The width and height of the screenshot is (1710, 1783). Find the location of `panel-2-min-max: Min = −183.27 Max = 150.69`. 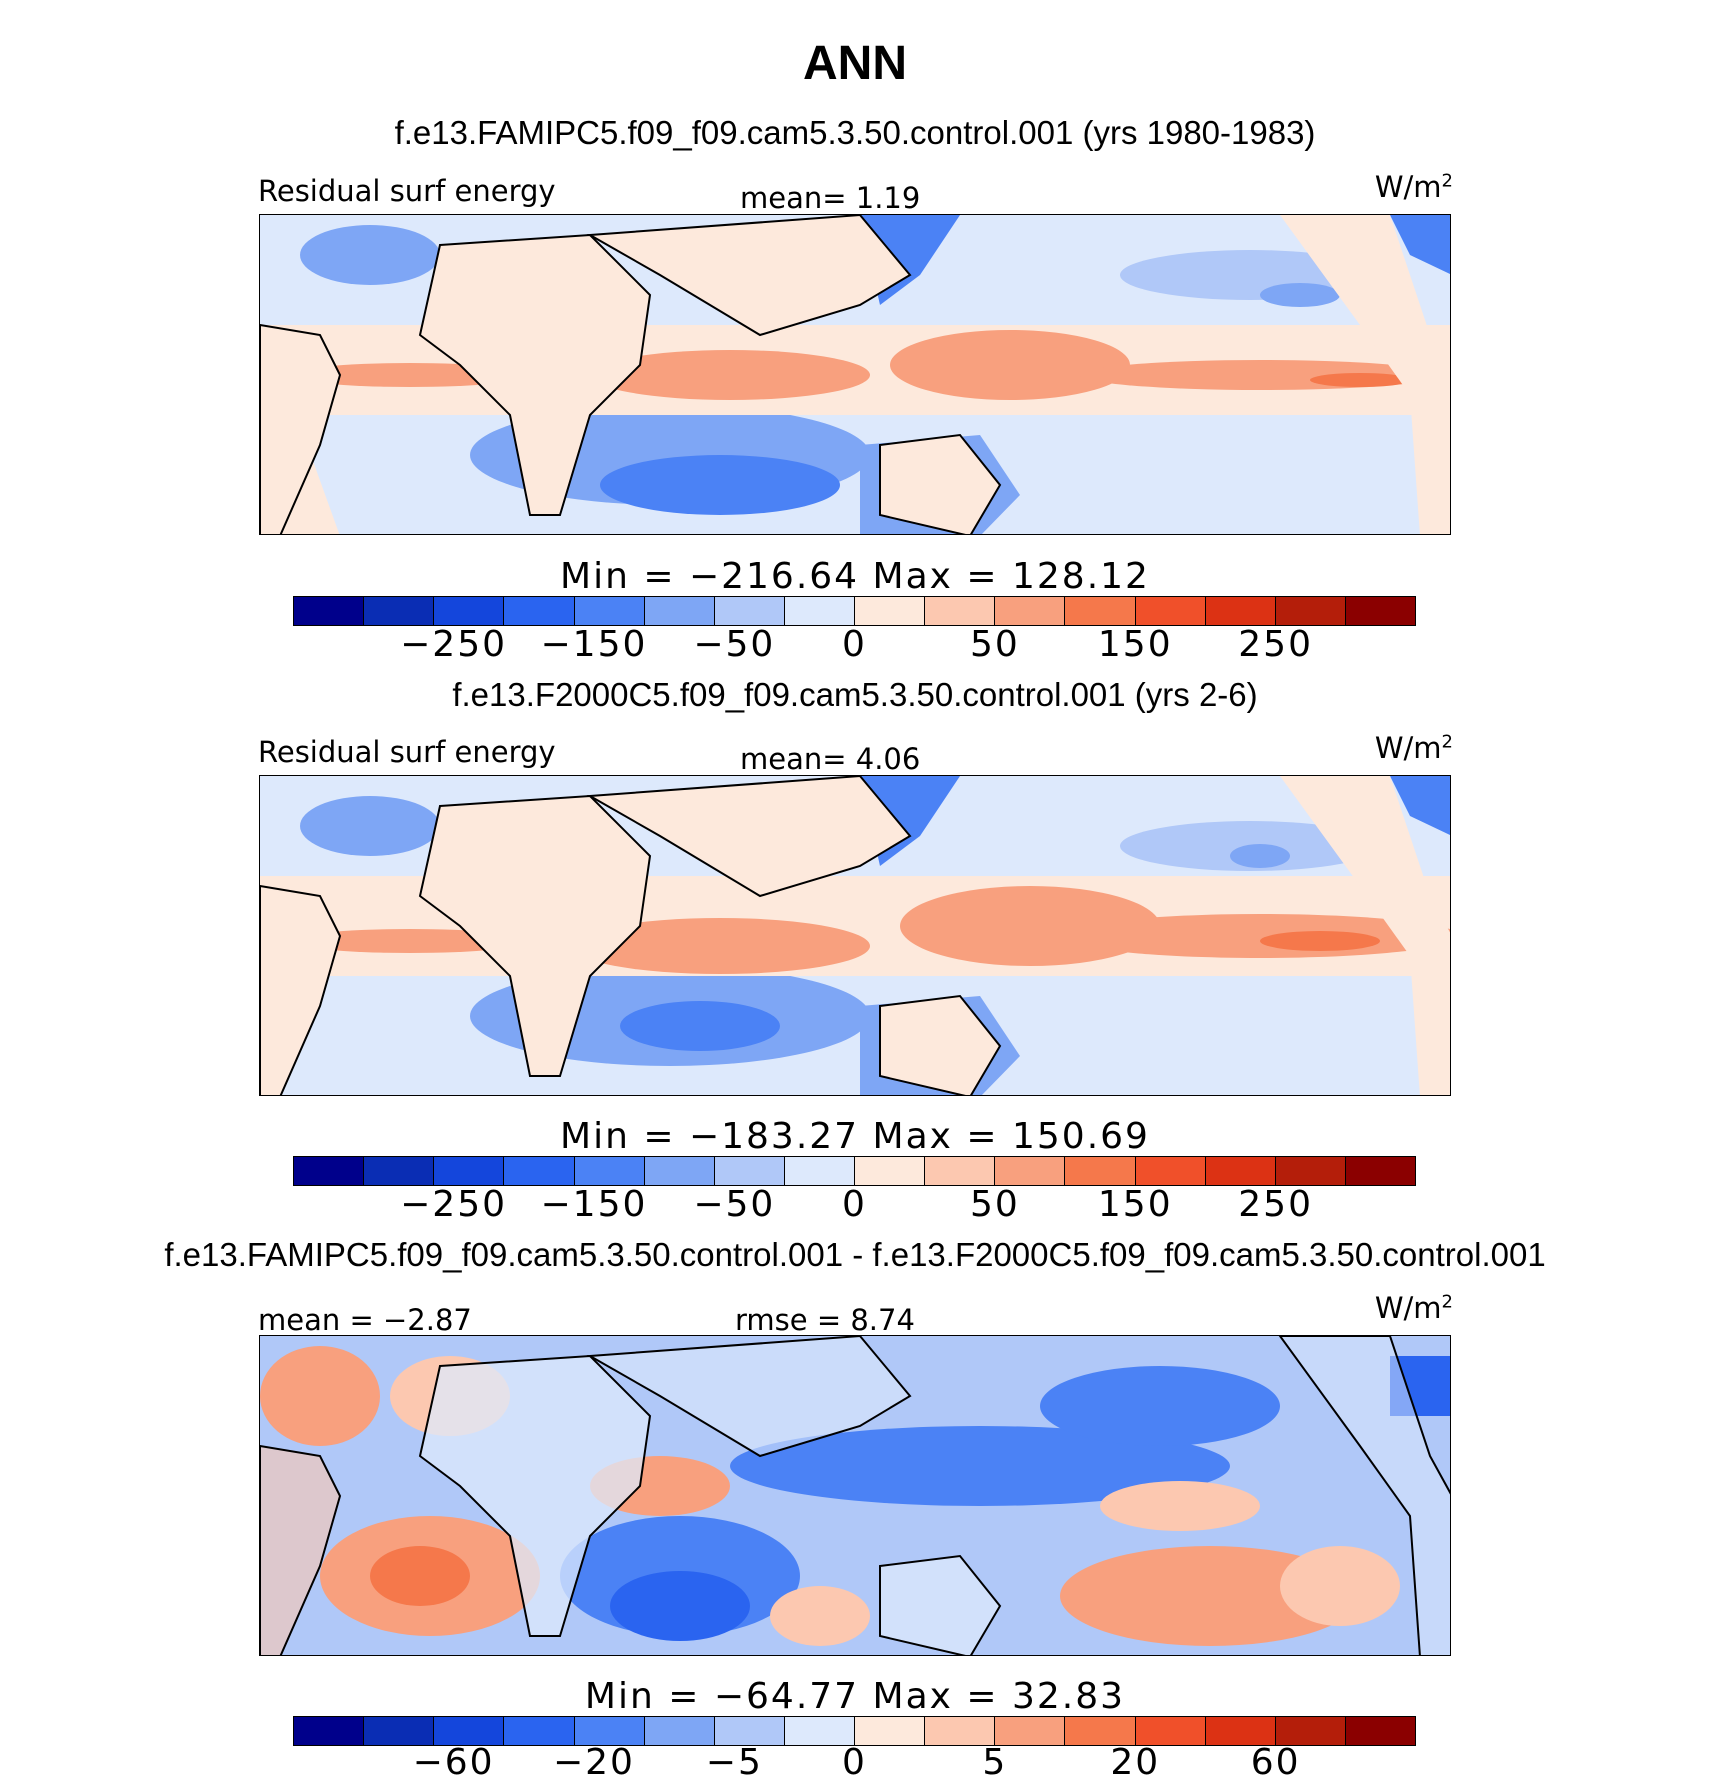

panel-2-min-max: Min = −183.27 Max = 150.69 is located at coordinates (855, 1136).